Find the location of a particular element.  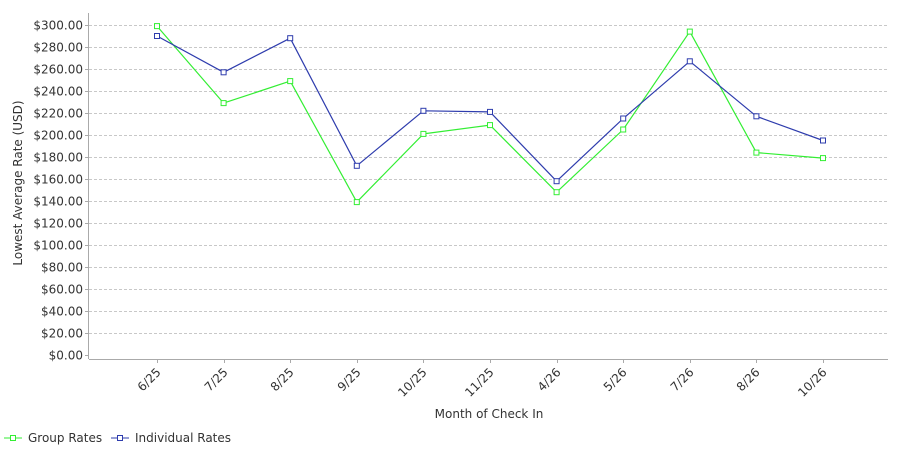

legend-item-individual-rates: Individual Rates is located at coordinates (171, 438).